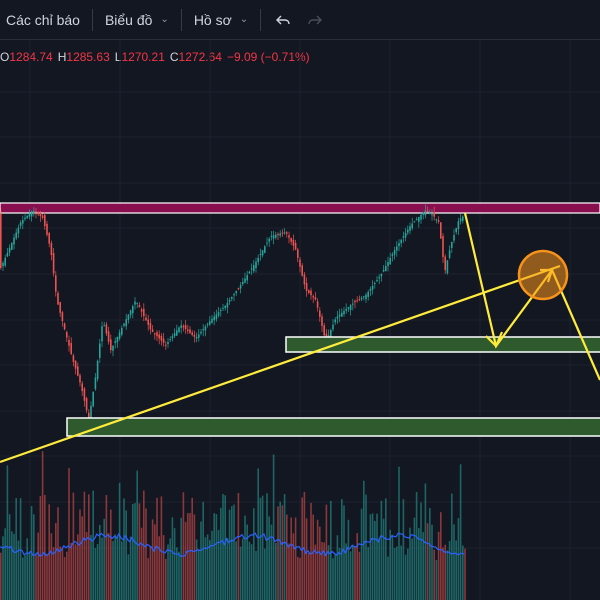  Describe the element at coordinates (315, 20) in the screenshot. I see `redo-button` at that location.